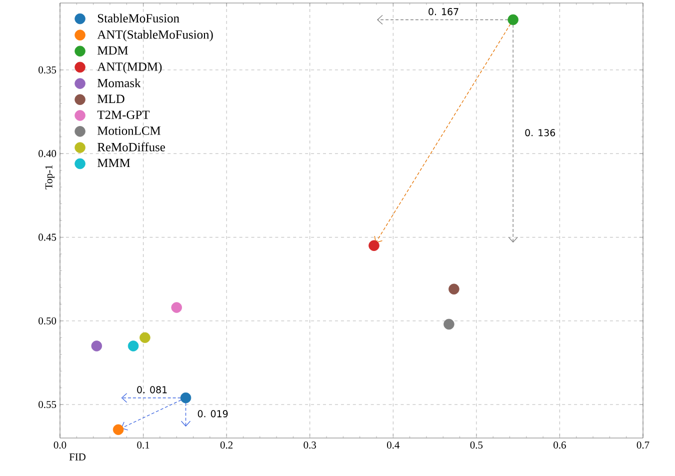  What do you see at coordinates (476, 445) in the screenshot?
I see `x-tick-label: 0.5` at bounding box center [476, 445].